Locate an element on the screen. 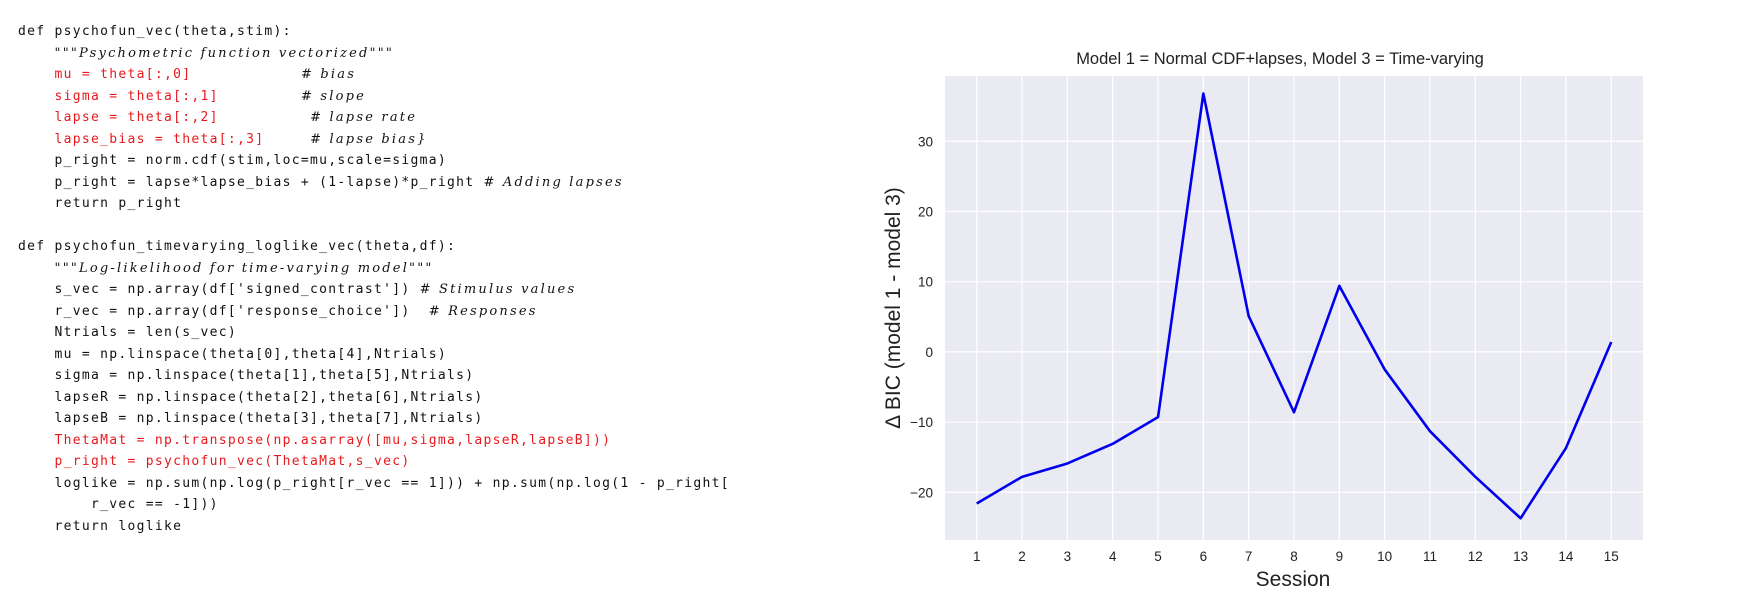  code-text: r_vec == -1])) is located at coordinates (118, 504).